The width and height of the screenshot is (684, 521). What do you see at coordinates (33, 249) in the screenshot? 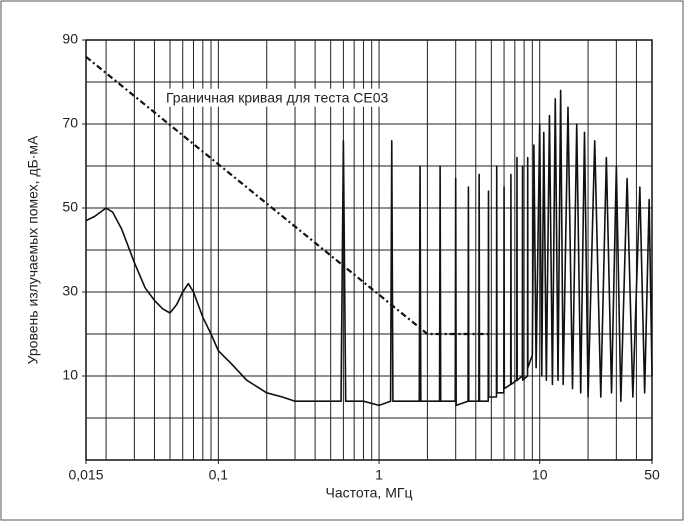
I see `y-axis-label: Уровень излучаемых помех, дБ·мА` at bounding box center [33, 249].